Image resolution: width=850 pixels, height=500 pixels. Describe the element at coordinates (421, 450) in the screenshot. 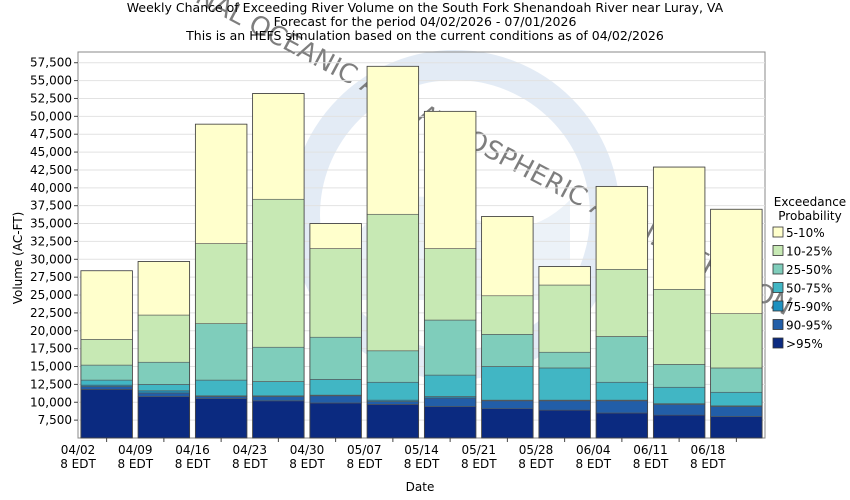

I see `x-tick-label-date: 05/14` at that location.